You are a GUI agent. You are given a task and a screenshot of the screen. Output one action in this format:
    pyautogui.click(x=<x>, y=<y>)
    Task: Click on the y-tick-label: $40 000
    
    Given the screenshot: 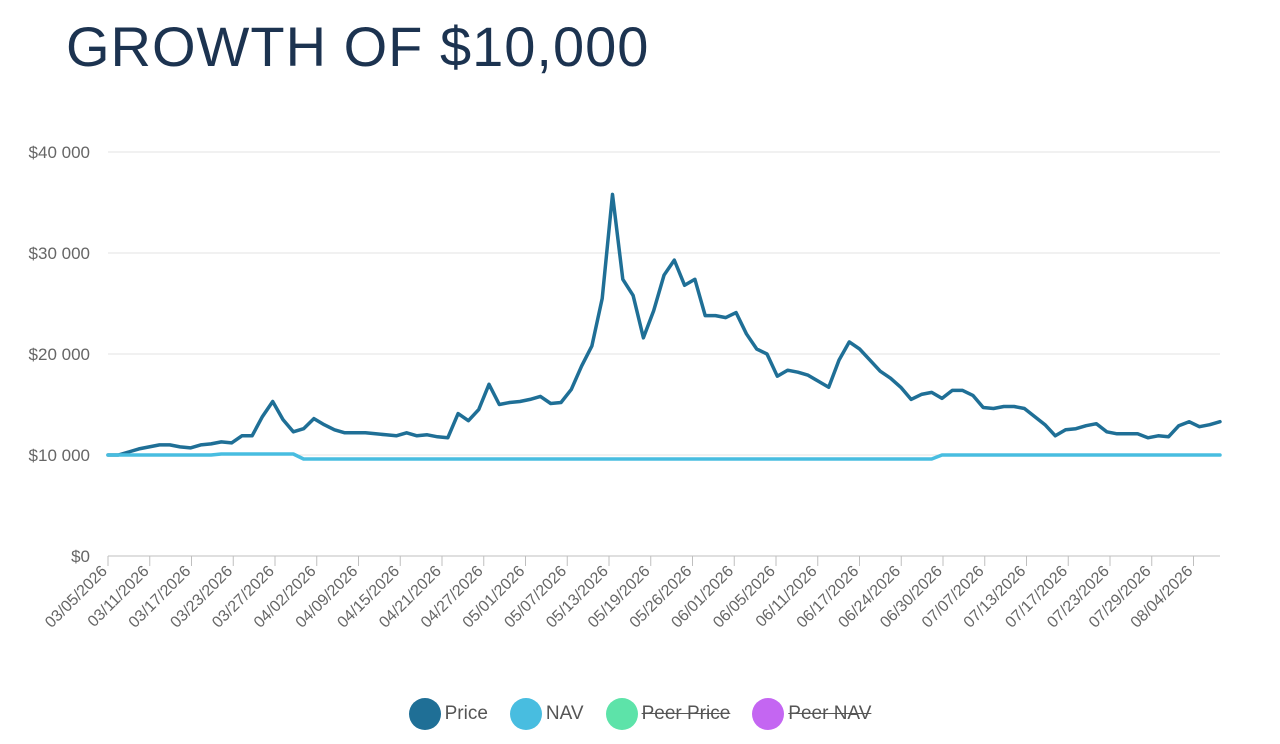 What is the action you would take?
    pyautogui.click(x=59, y=152)
    